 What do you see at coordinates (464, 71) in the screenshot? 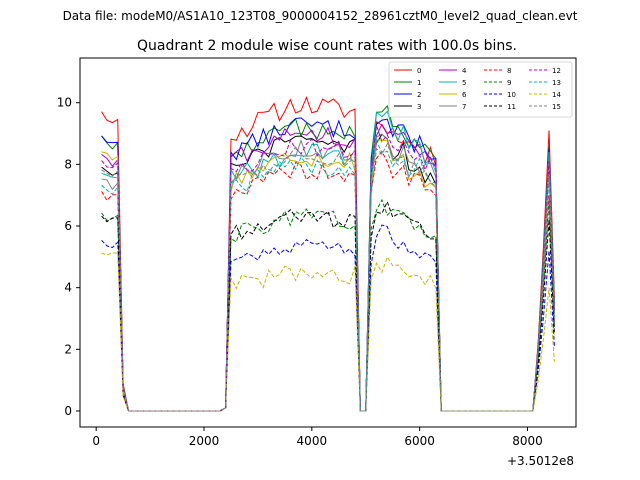
I see `legend-label: 4` at bounding box center [464, 71].